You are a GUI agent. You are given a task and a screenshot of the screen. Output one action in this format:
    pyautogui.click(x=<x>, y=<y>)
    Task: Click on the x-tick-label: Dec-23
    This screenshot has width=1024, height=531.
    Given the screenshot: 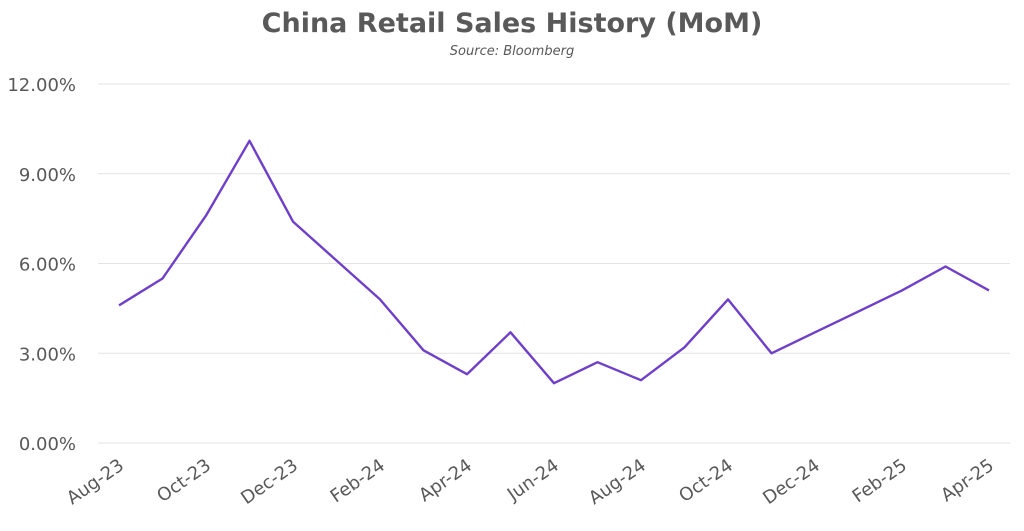 What is the action you would take?
    pyautogui.click(x=269, y=482)
    